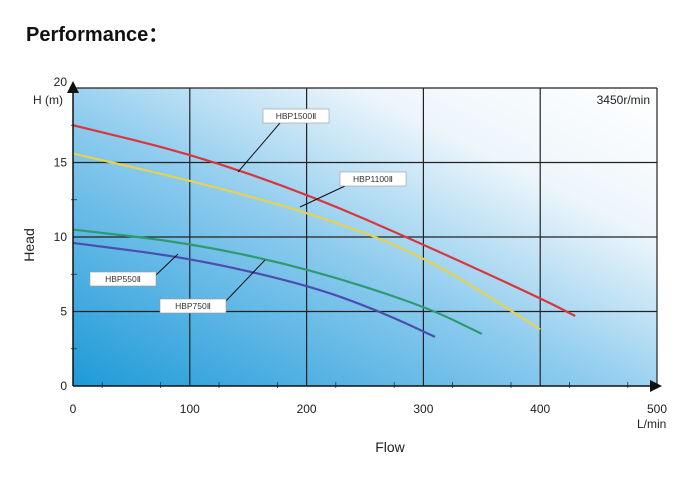 This screenshot has width=690, height=482. Describe the element at coordinates (63, 386) in the screenshot. I see `y-tick-label: 0` at that location.